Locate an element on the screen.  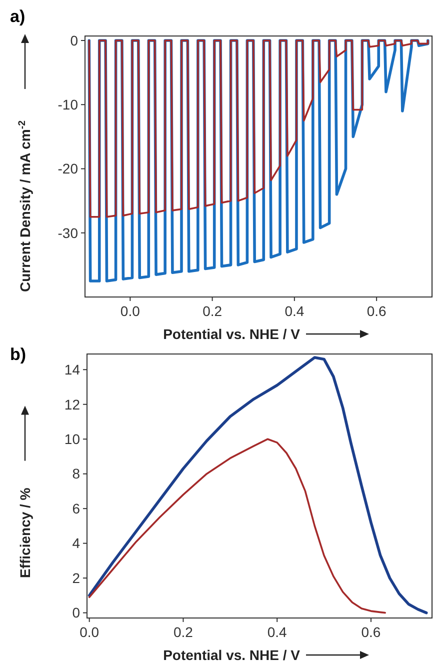
chart-title: a) is located at coordinates (18, 16).